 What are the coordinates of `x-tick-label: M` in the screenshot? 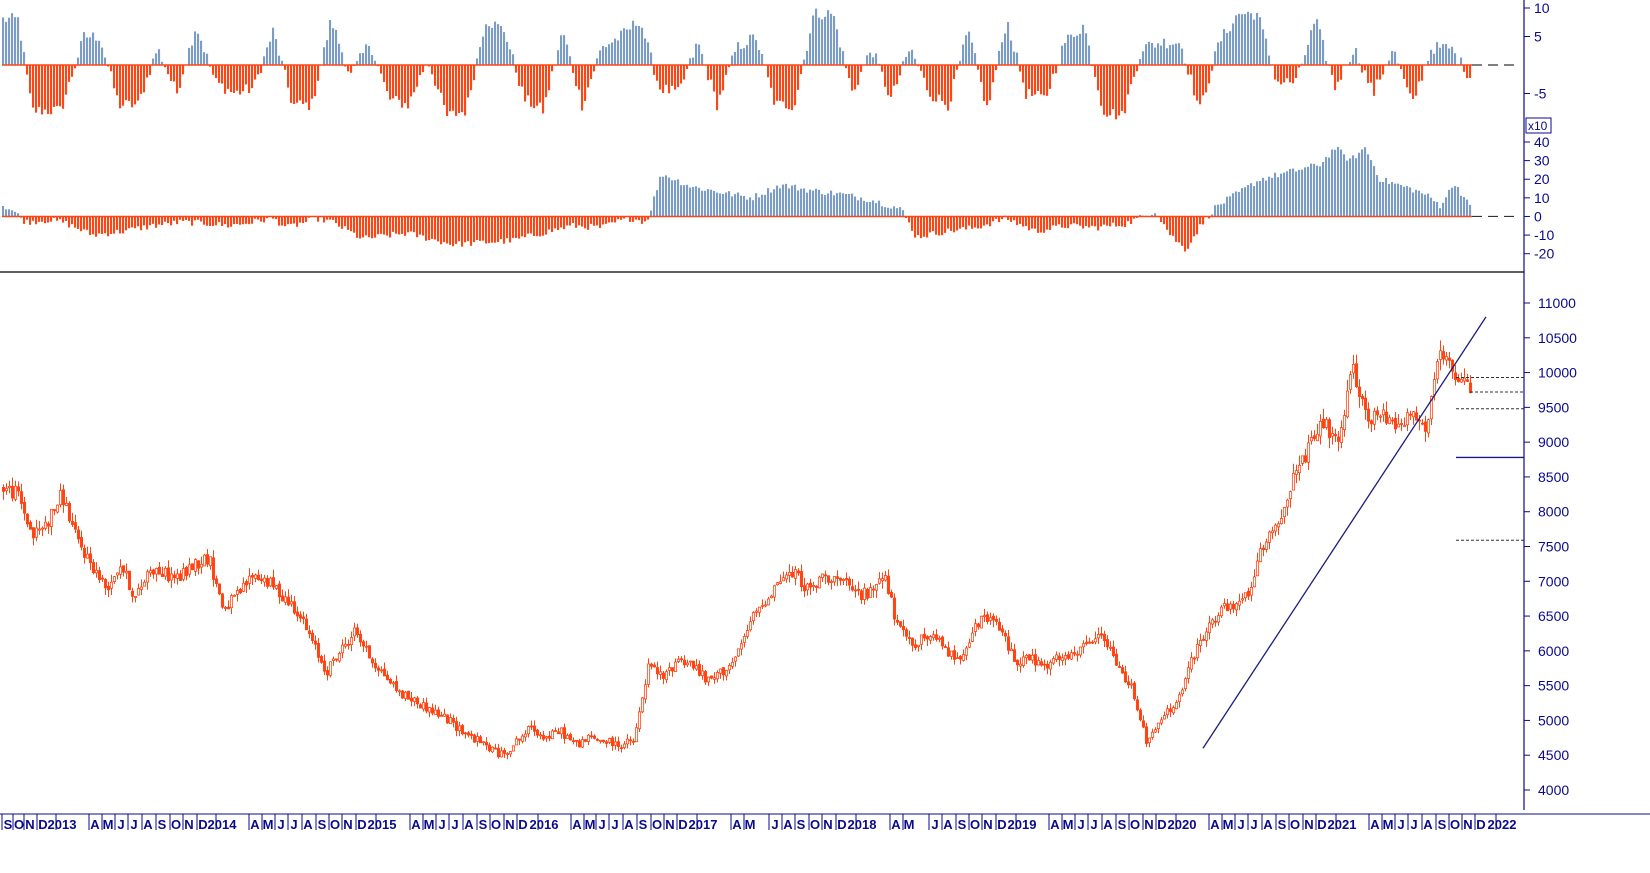 It's located at (429, 824).